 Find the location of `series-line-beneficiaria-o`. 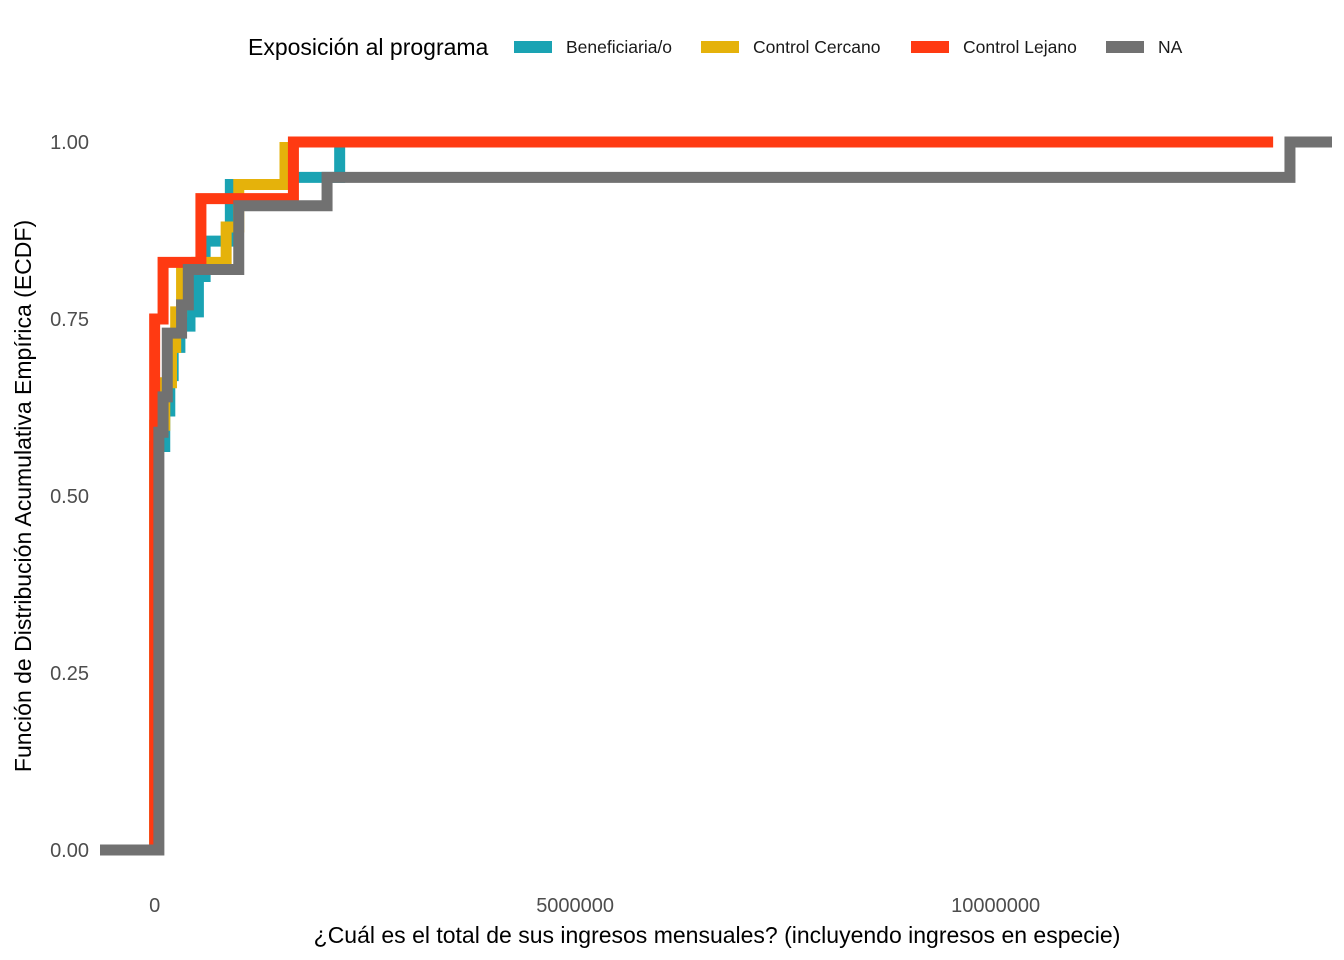

series-line-beneficiaria-o is located at coordinates (247, 496).